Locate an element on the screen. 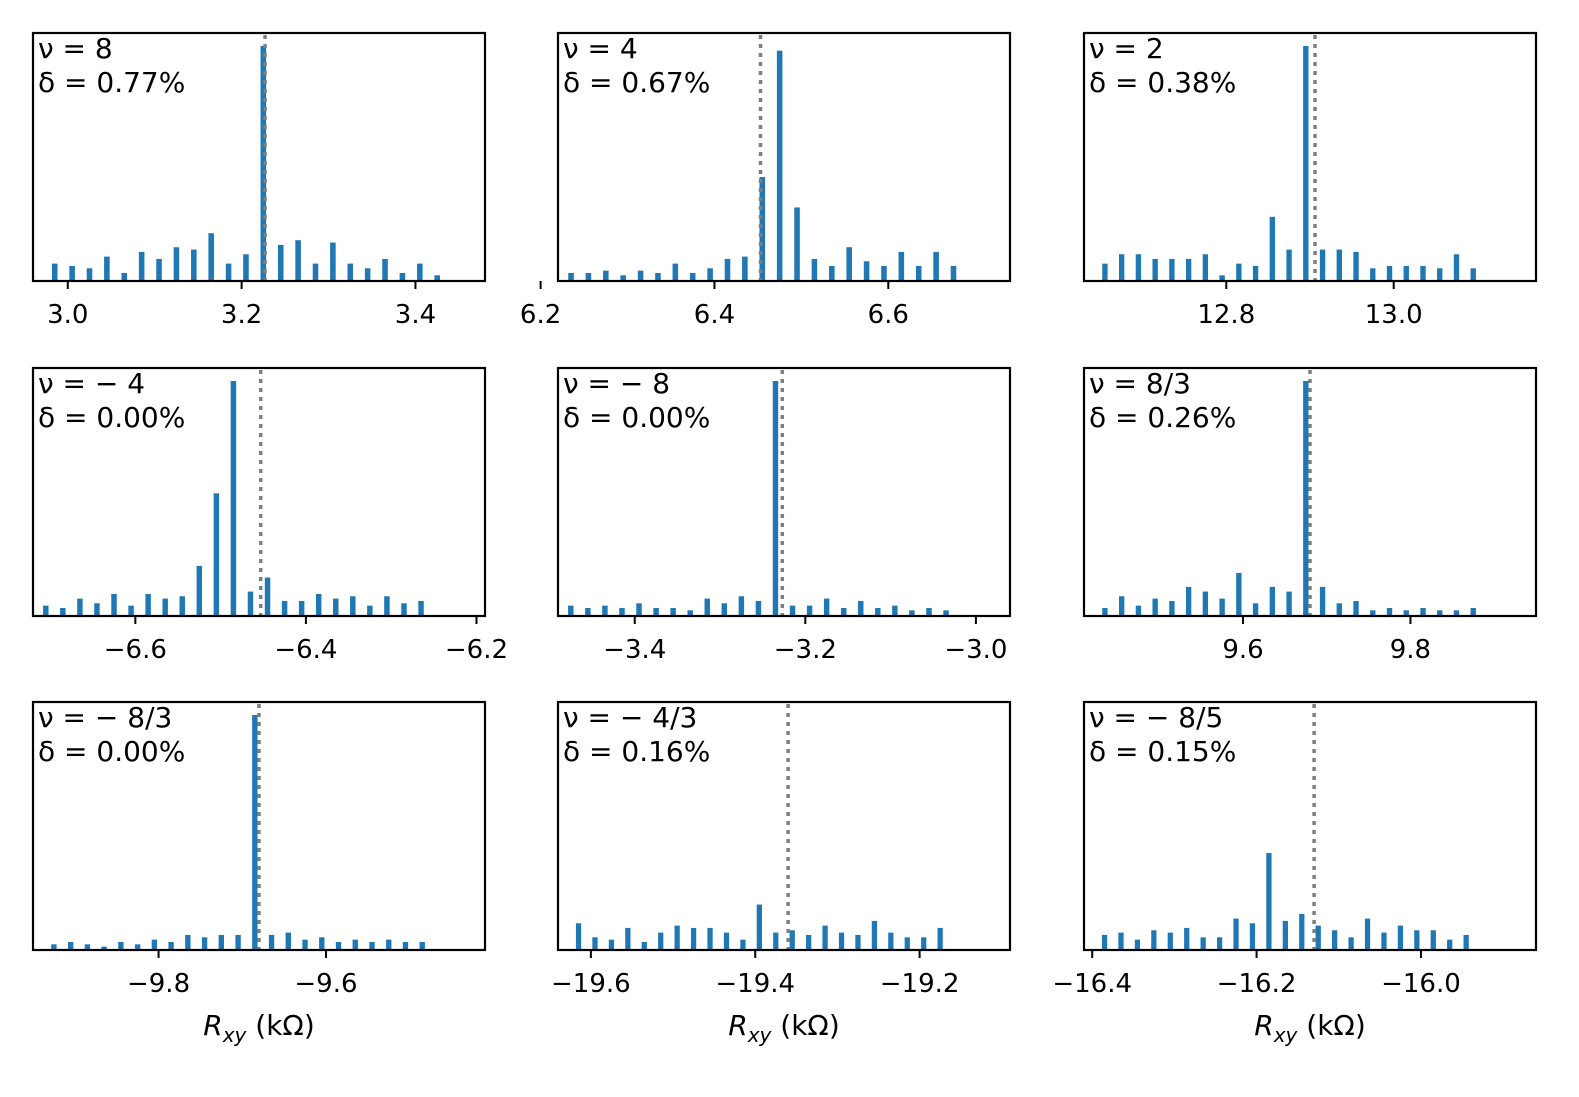  x-axis-label-symbol: R is located at coordinates (212, 1025).